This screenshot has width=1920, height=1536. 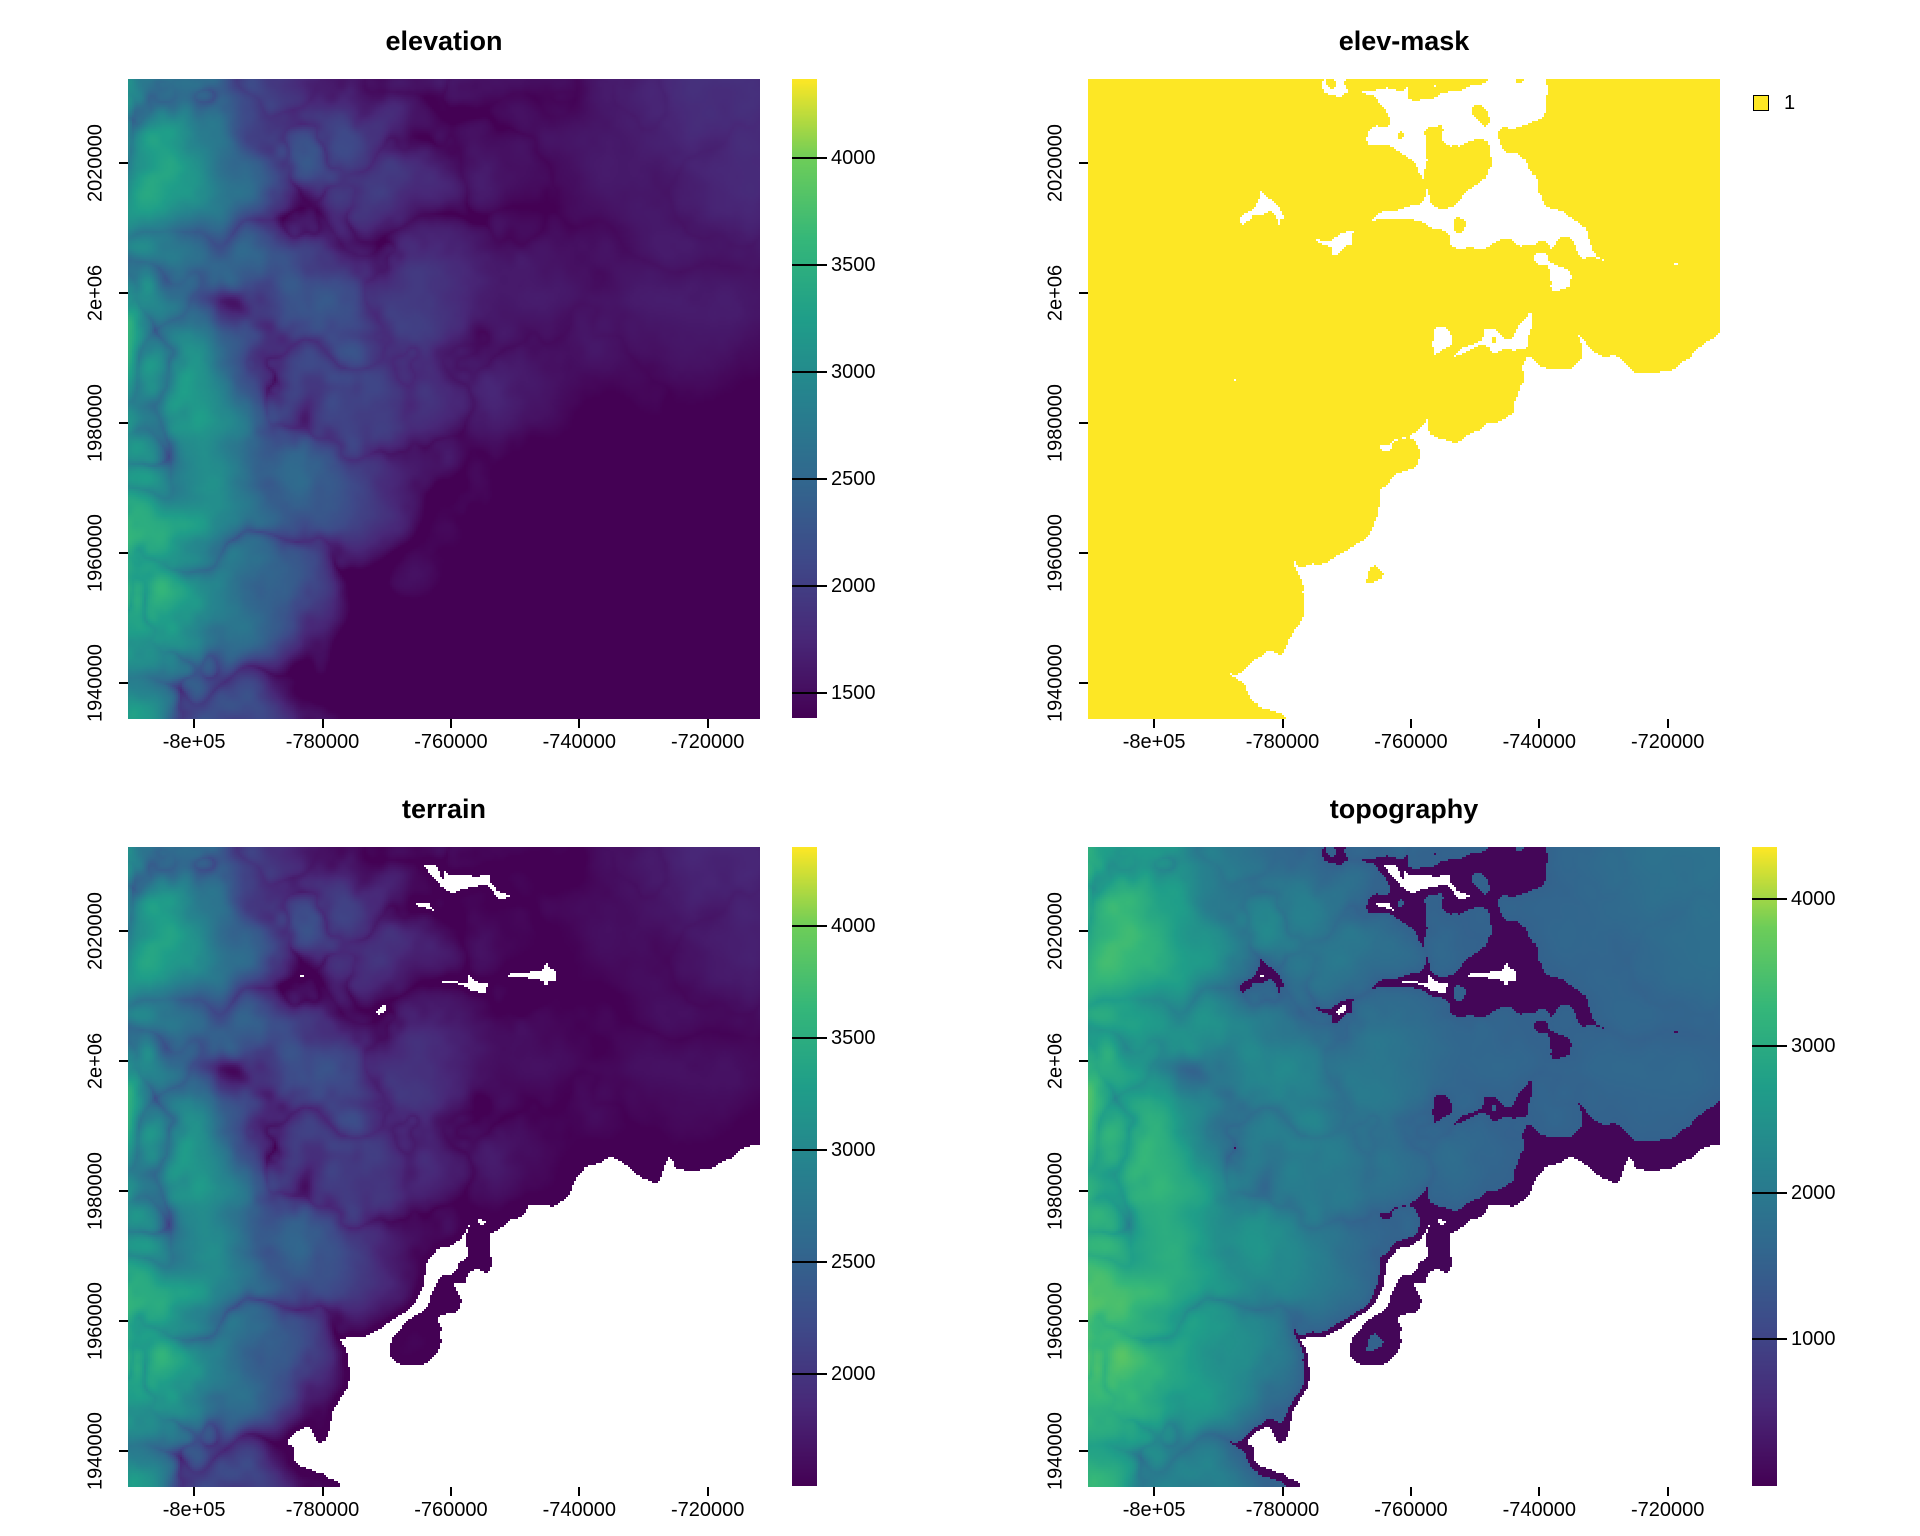 I want to click on colorbar-tick-label: 1500, so click(x=853, y=693).